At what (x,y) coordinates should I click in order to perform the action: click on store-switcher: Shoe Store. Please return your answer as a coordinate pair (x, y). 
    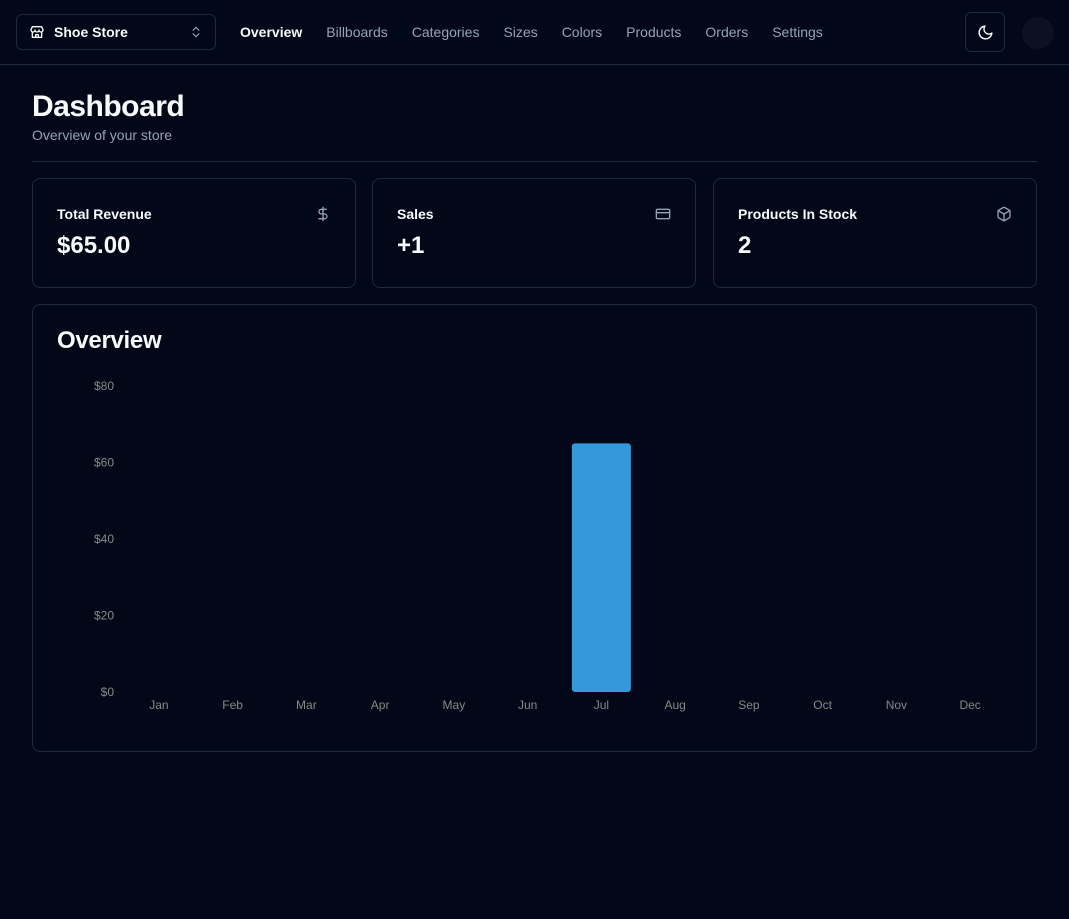
    Looking at the image, I should click on (116, 32).